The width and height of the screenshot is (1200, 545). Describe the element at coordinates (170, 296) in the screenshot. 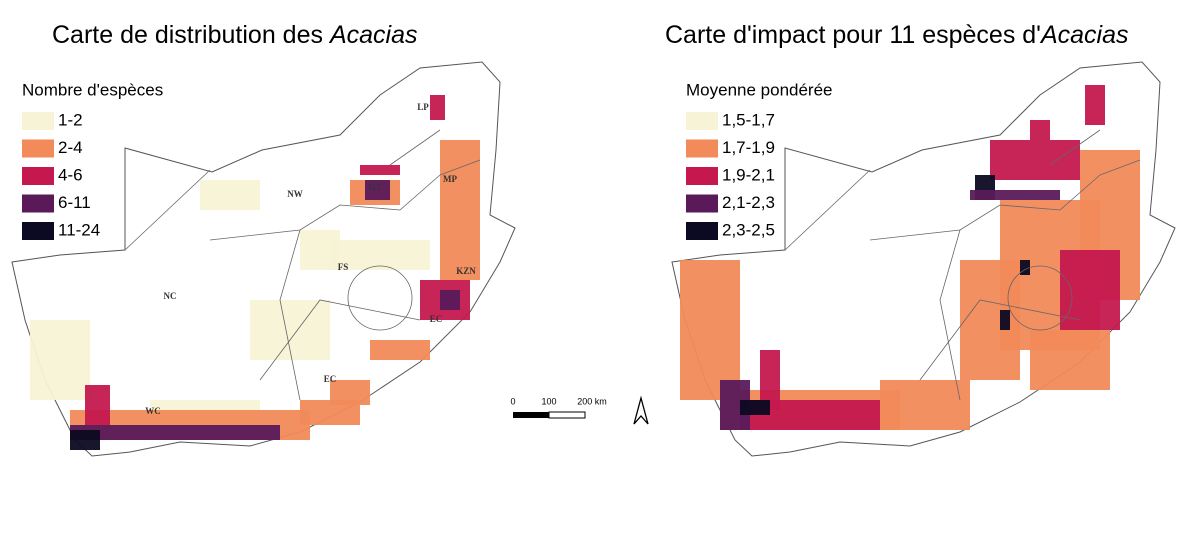

I see `region-label: NC` at that location.